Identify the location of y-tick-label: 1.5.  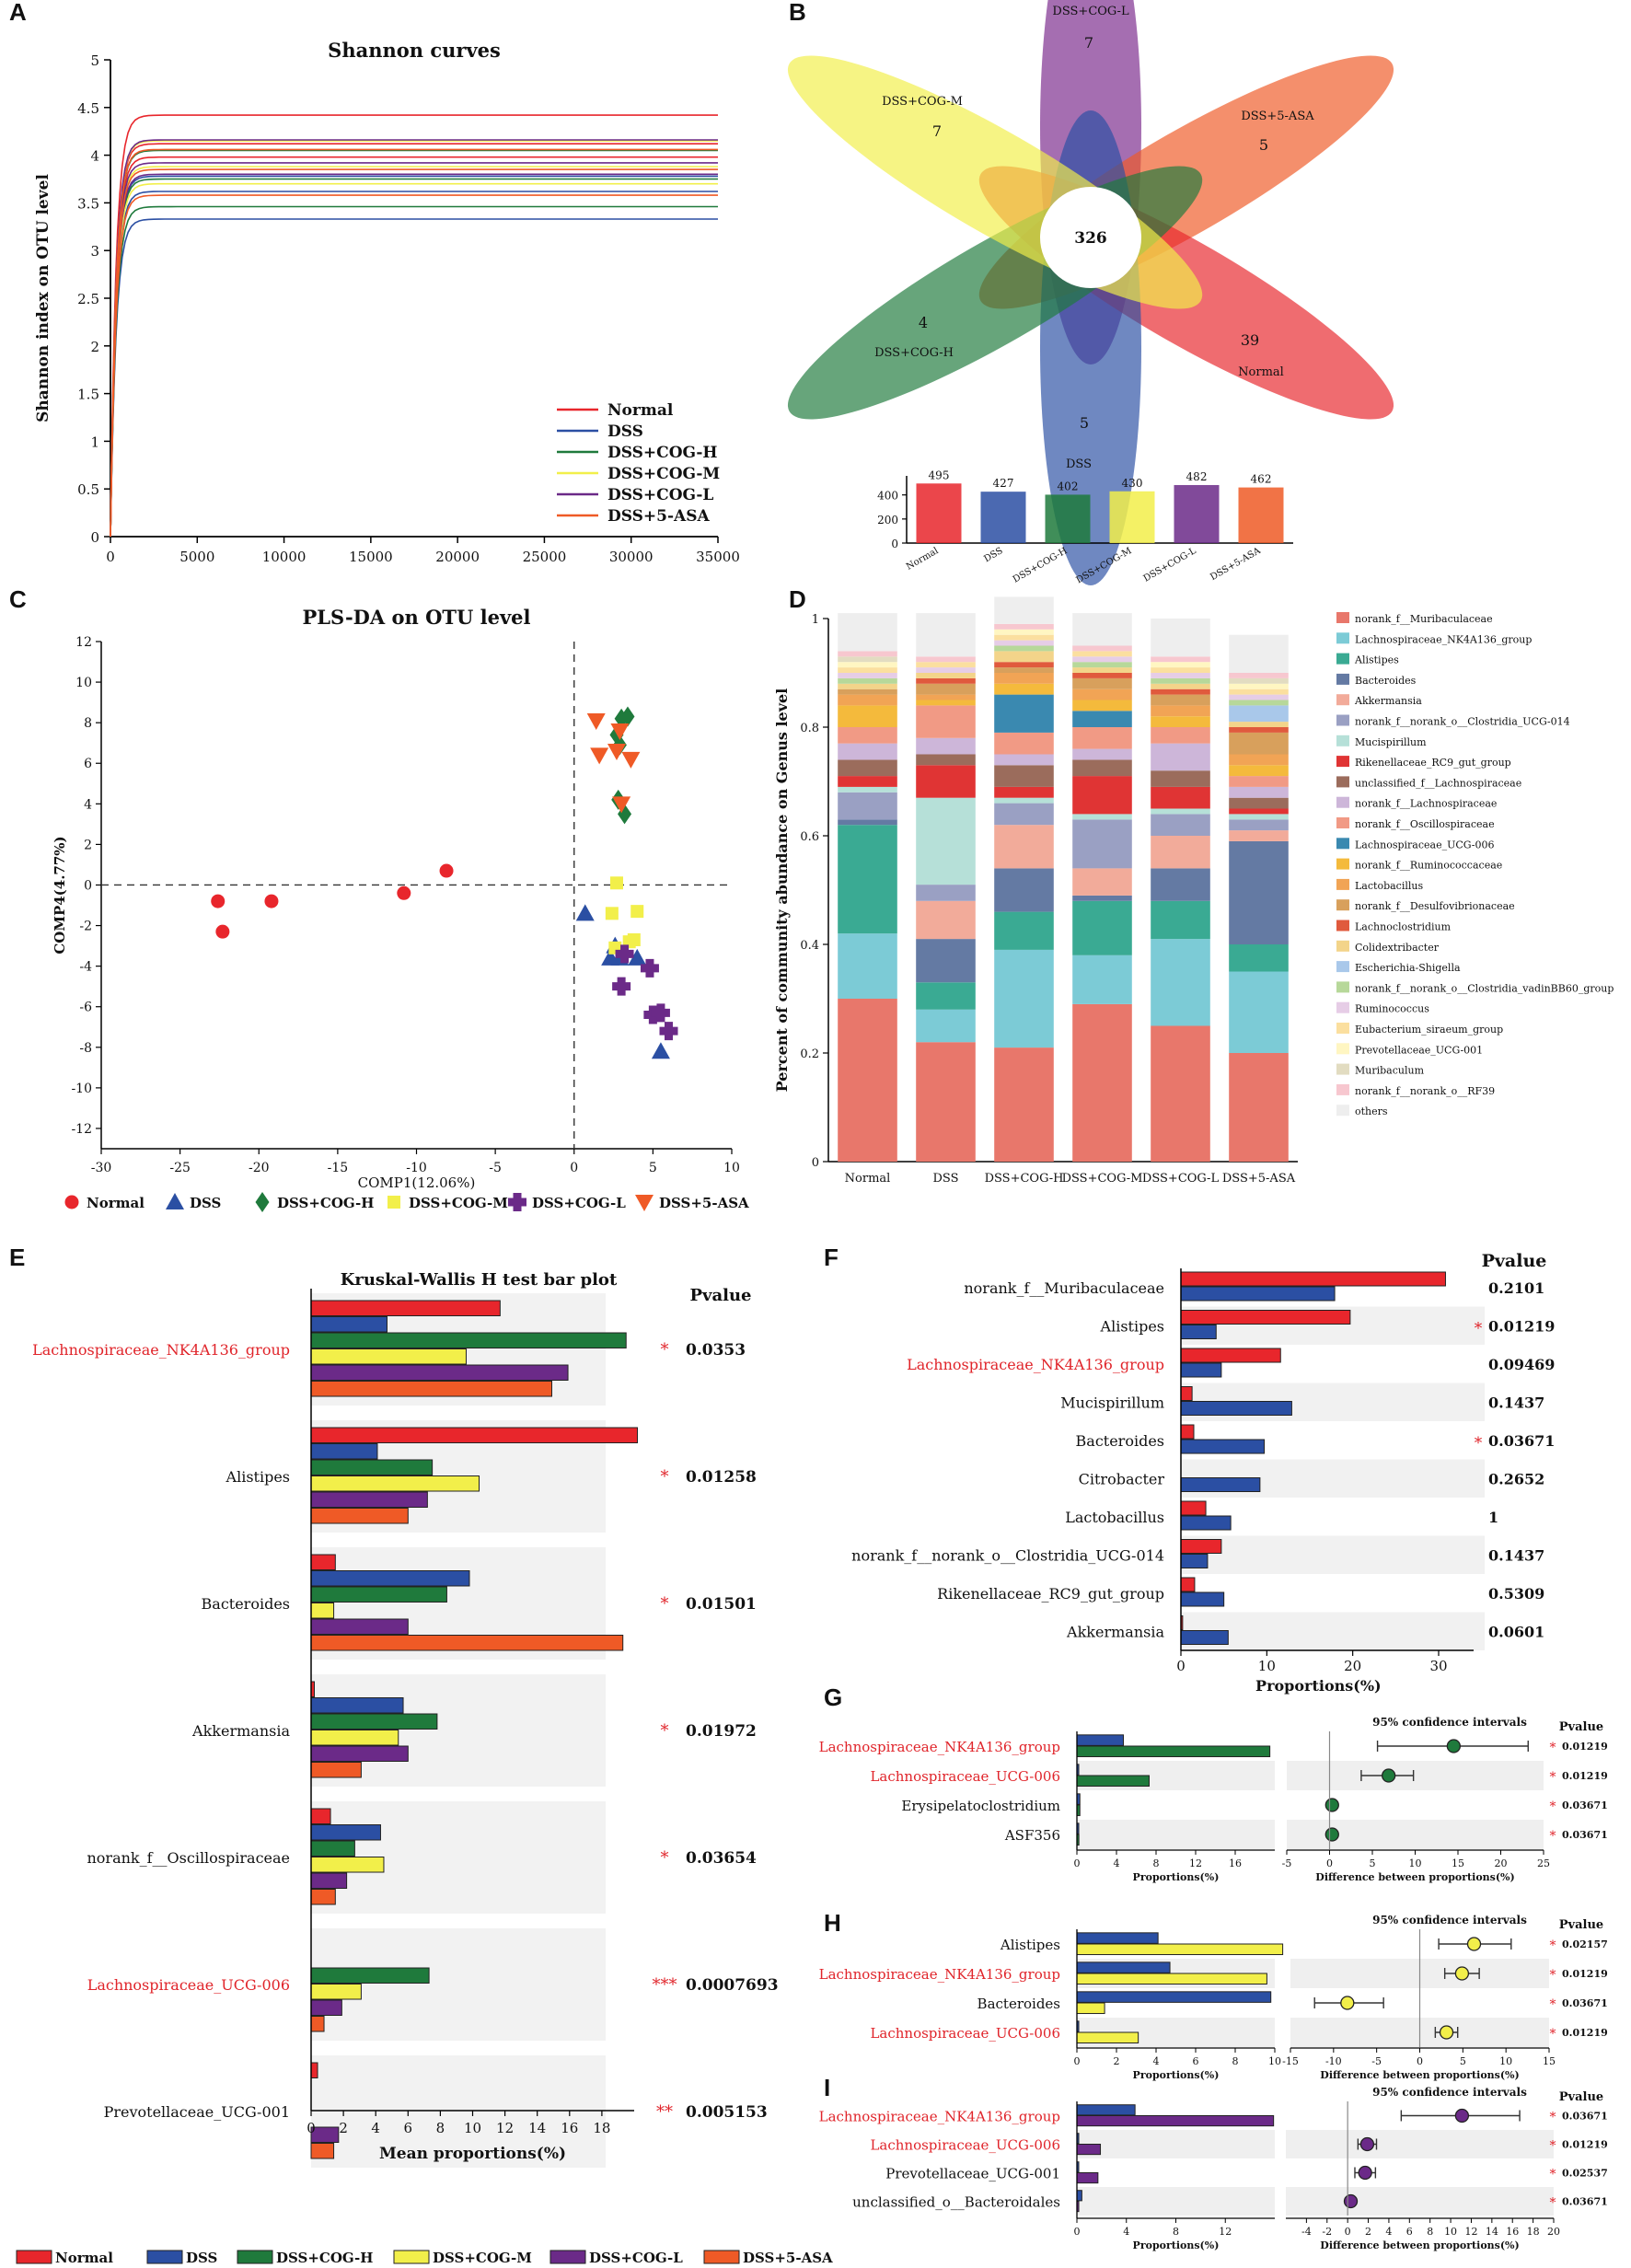
(88, 395).